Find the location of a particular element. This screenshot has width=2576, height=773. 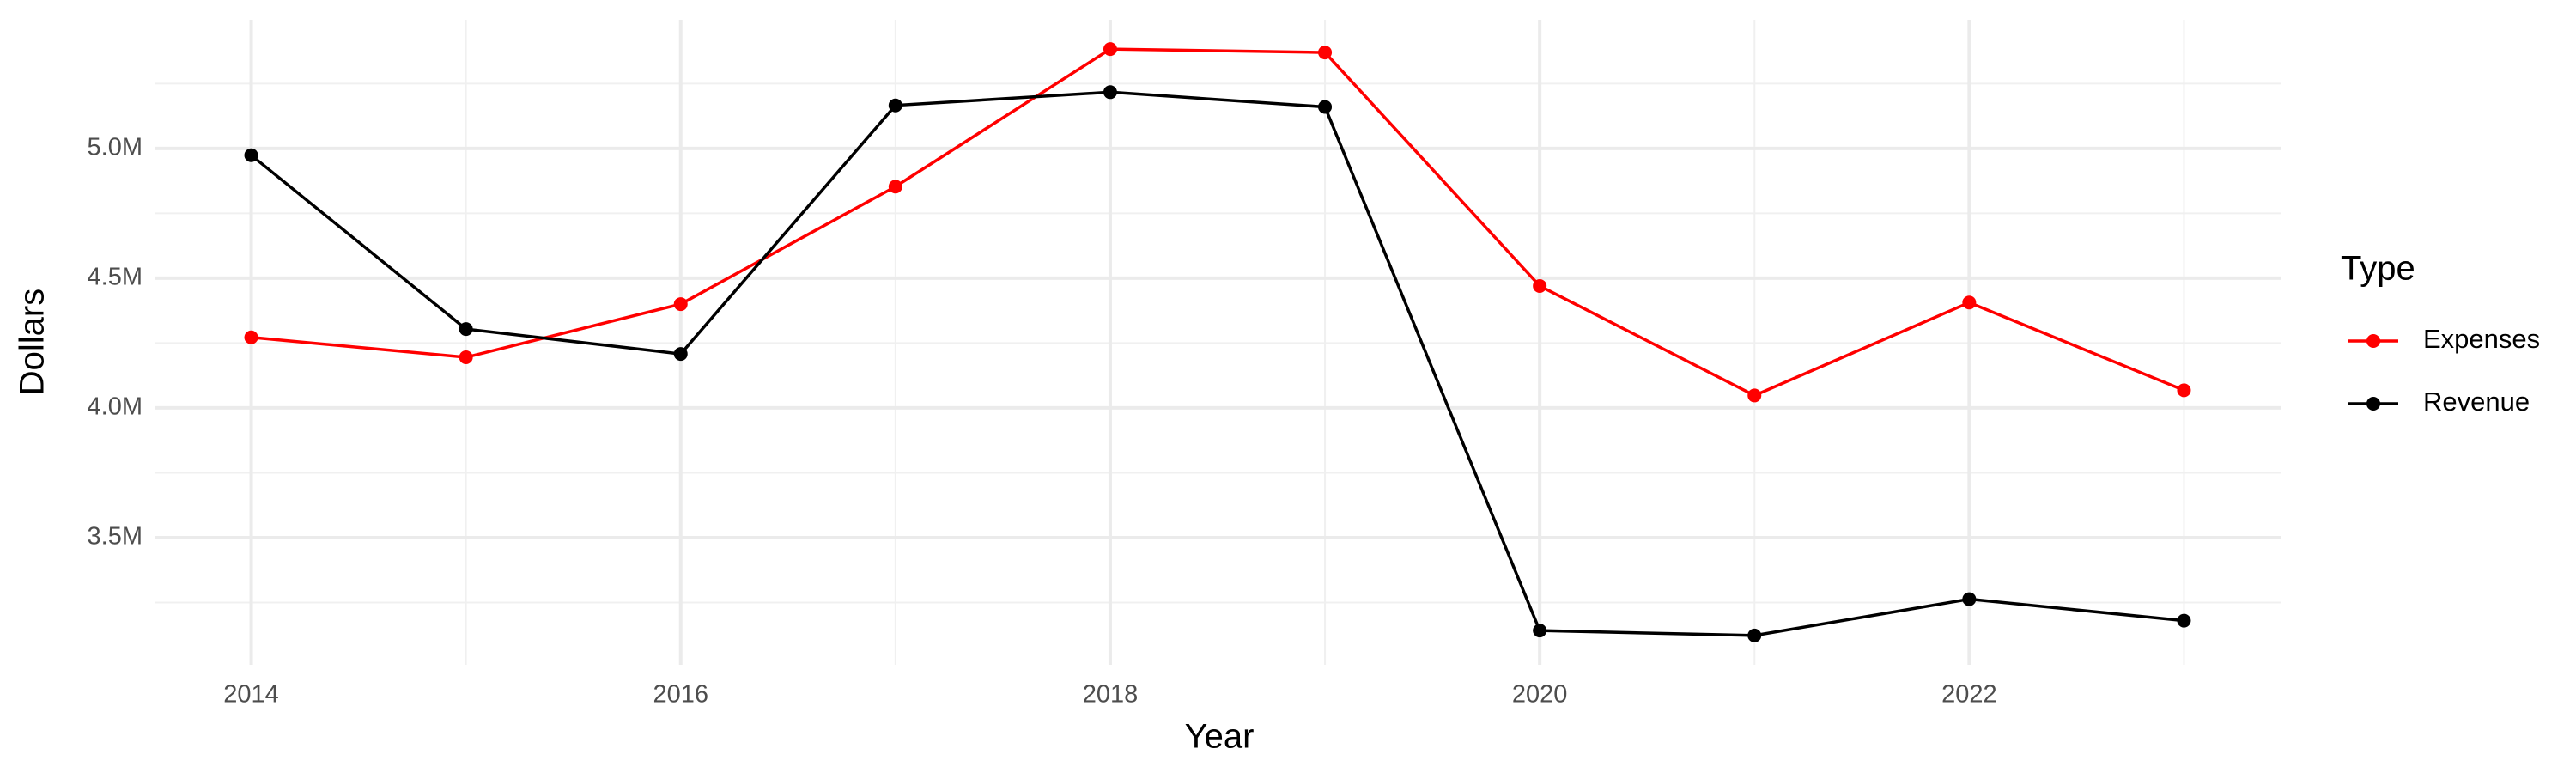

y-tick-label: 4.0M is located at coordinates (116, 407).